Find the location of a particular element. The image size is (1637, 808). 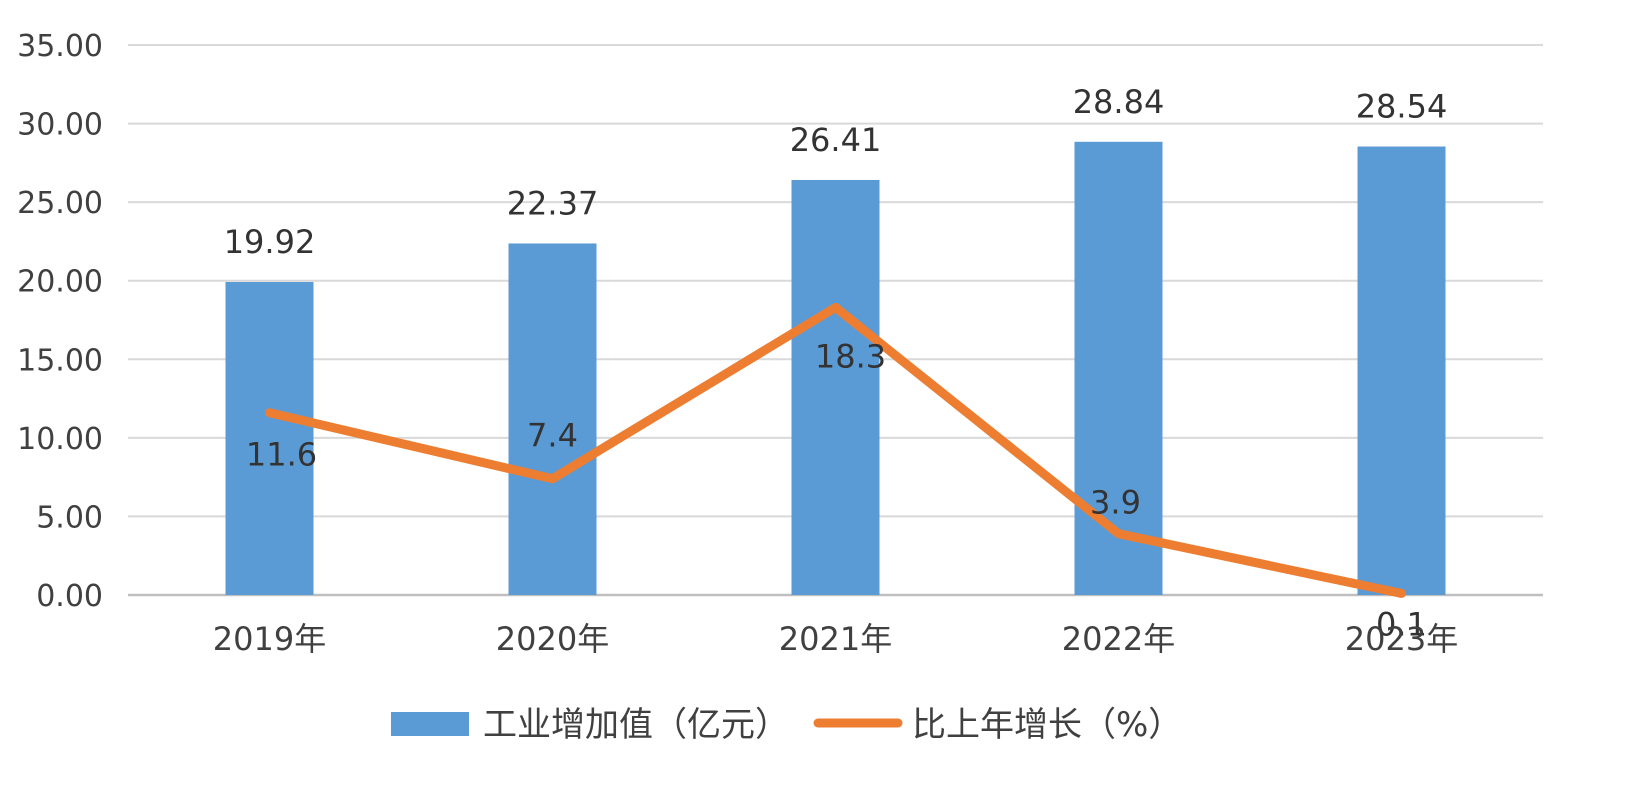

bar-data-label: 28.84 is located at coordinates (1119, 102).